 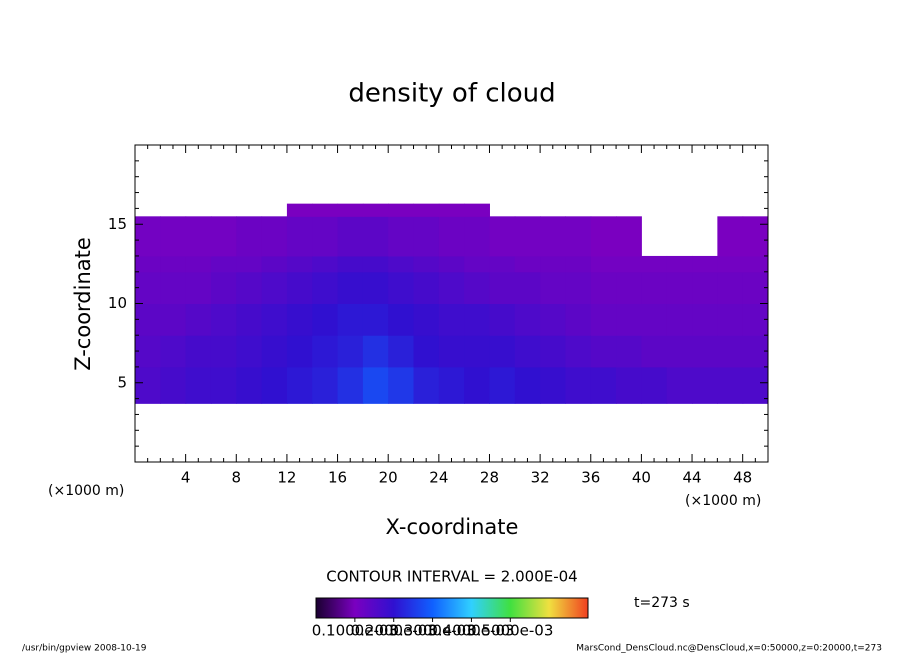 I want to click on x-tick-label: 4, so click(x=186, y=478).